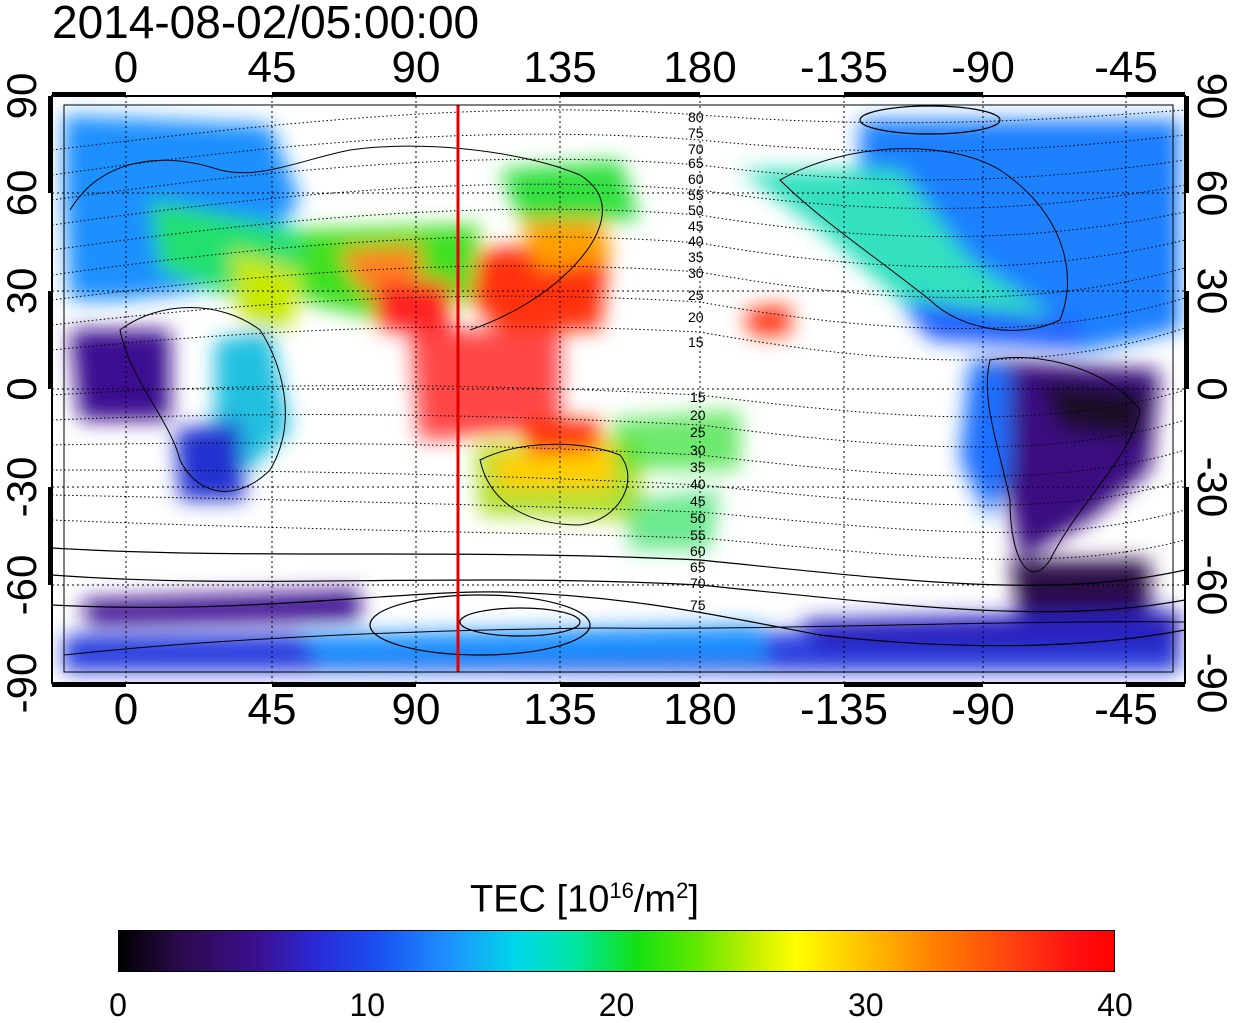 The image size is (1235, 1023). Describe the element at coordinates (1212, 683) in the screenshot. I see `y-tick-right: -90` at that location.